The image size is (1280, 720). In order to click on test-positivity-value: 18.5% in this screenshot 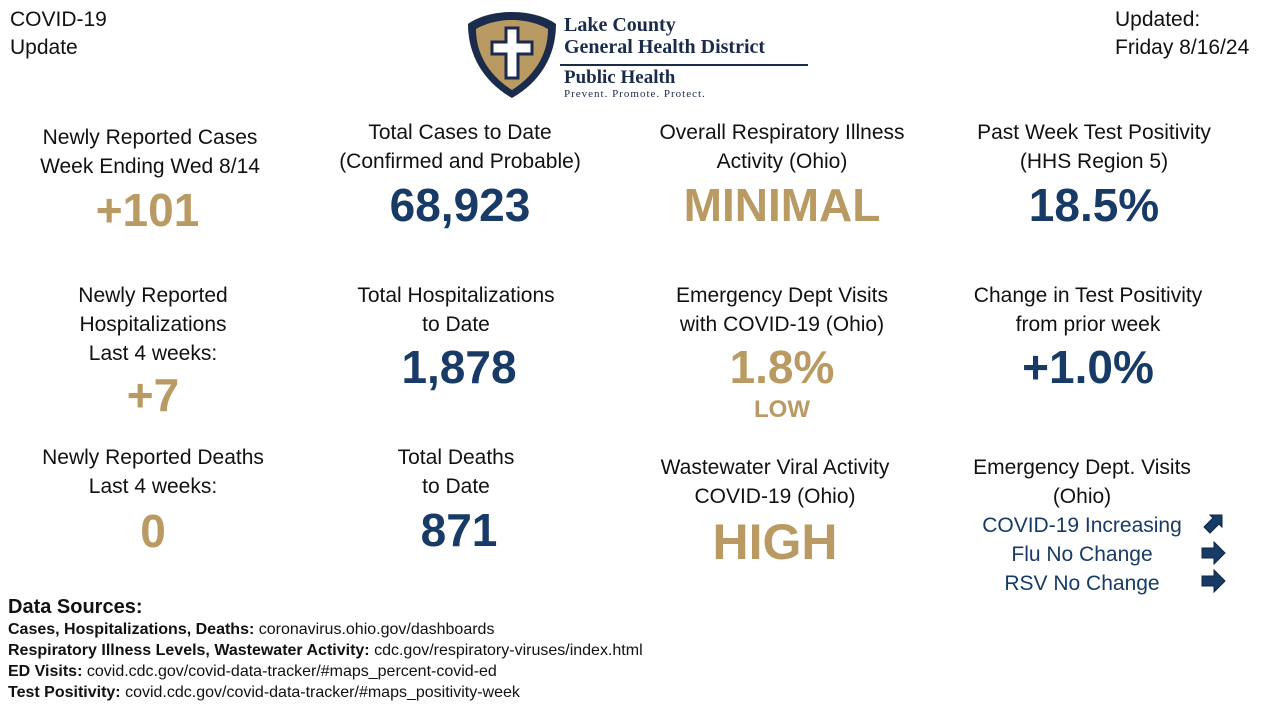, I will do `click(1094, 205)`.